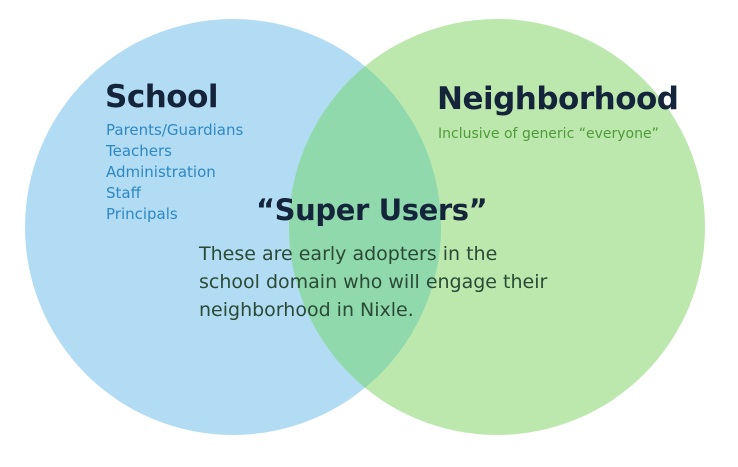  I want to click on school-item-administration: Administration, so click(161, 172).